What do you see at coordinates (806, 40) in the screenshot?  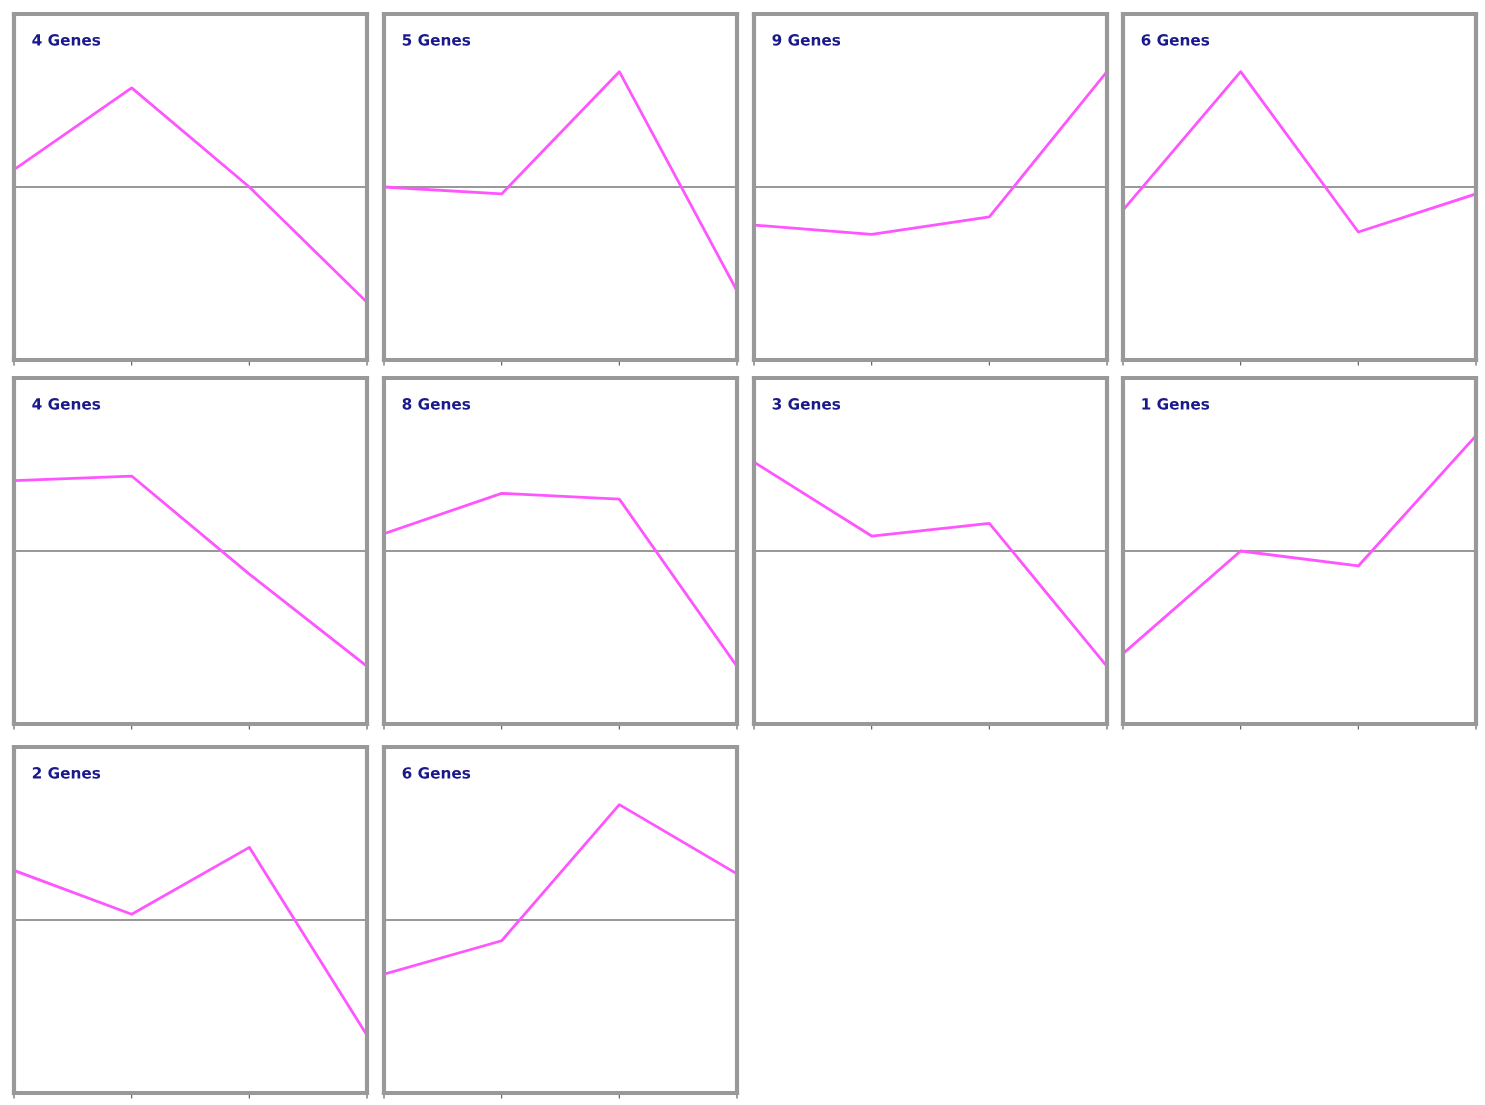 I see `chart-title: 9 Genes` at bounding box center [806, 40].